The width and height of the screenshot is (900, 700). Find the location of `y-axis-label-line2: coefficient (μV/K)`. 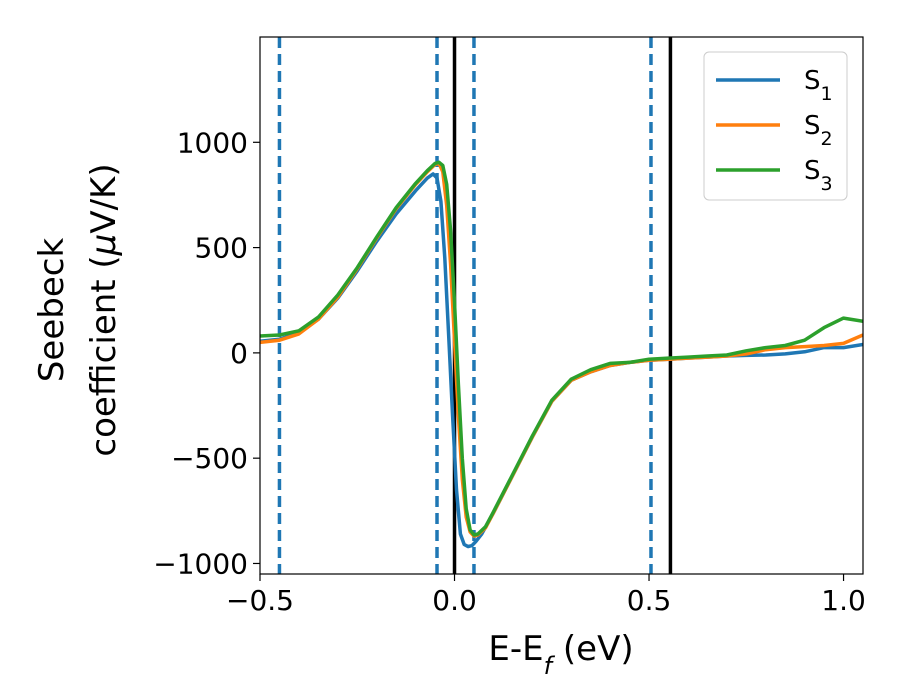

y-axis-label-line2: coefficient (μV/K) is located at coordinates (104, 309).